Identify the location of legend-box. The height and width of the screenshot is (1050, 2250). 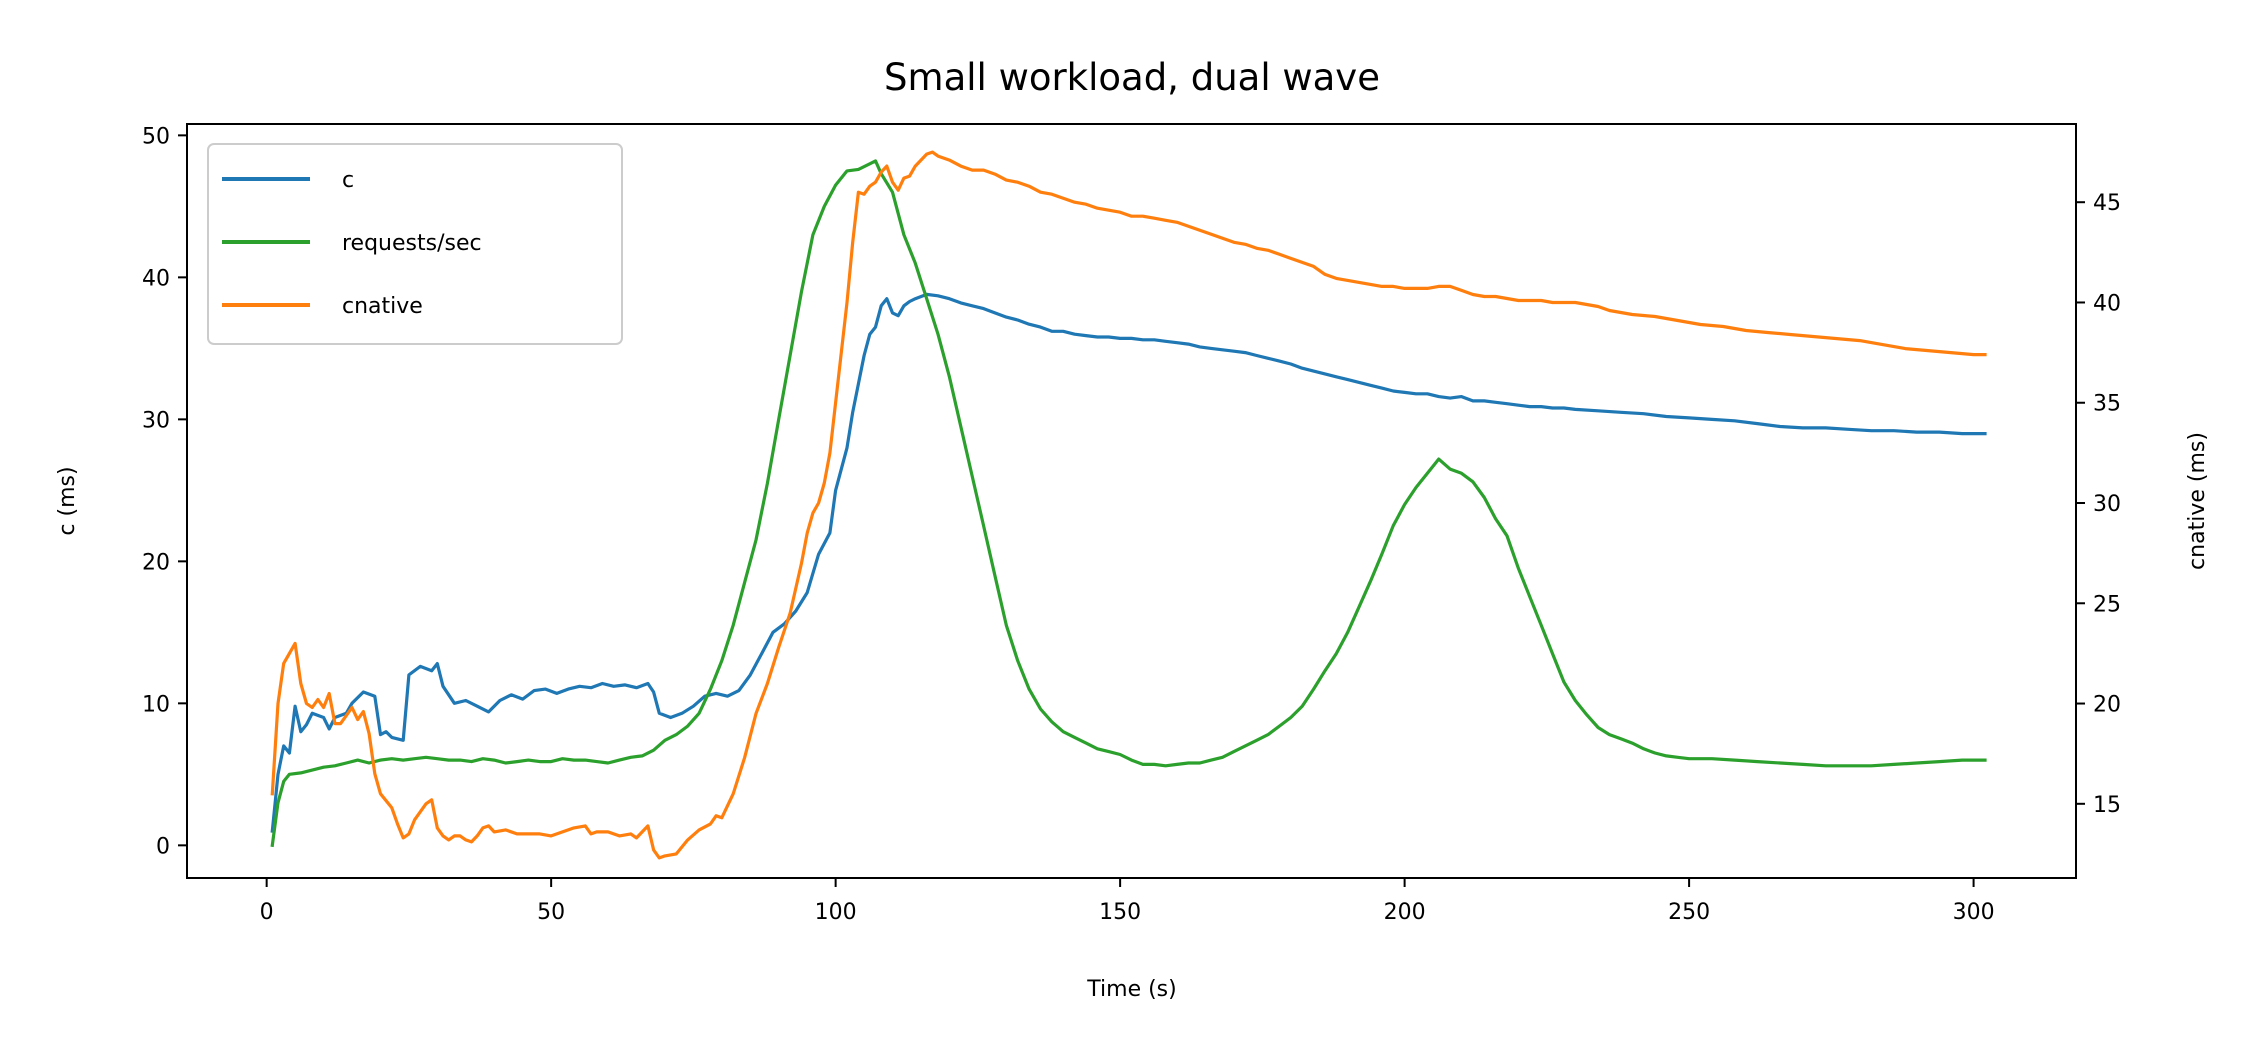
(415, 244).